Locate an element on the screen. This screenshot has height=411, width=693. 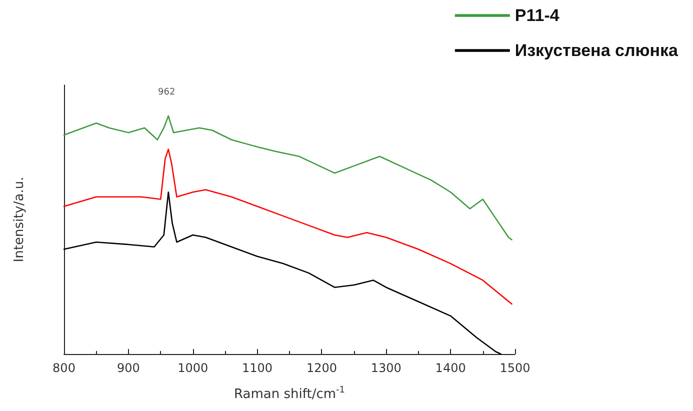
x-tick-label: 1500 is located at coordinates (515, 368).